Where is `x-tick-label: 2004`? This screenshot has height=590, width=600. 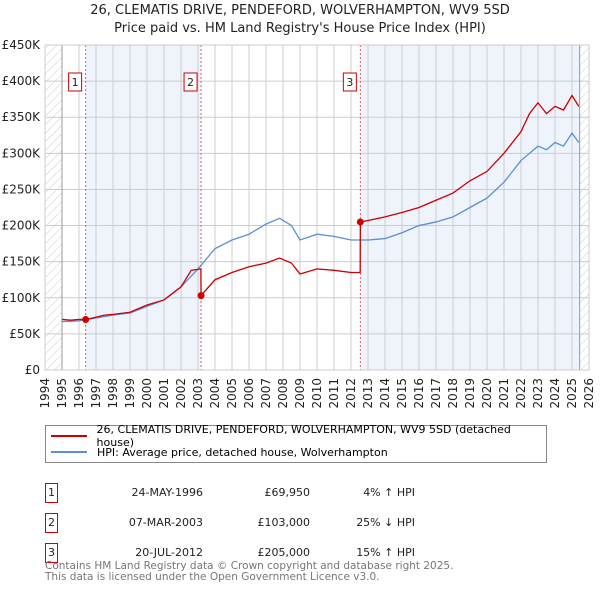 x-tick-label: 2004 is located at coordinates (215, 393).